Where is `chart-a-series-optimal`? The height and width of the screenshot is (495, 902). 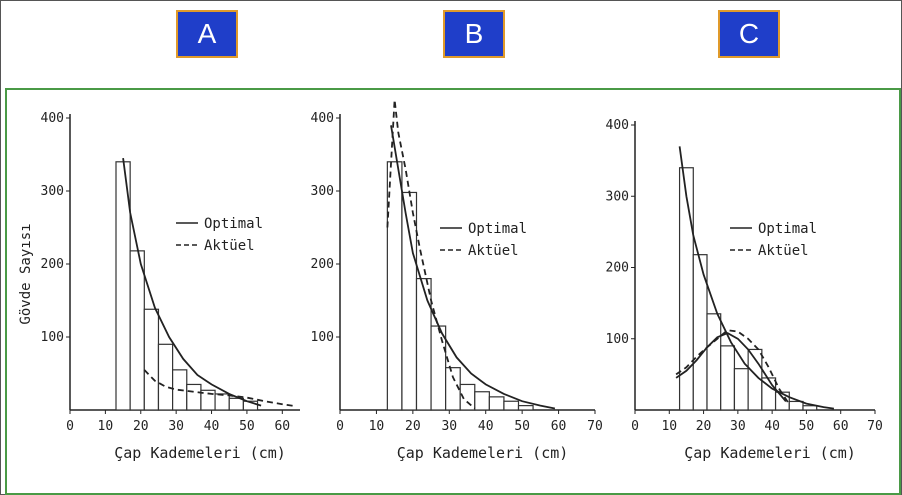 chart-a-series-optimal is located at coordinates (192, 282).